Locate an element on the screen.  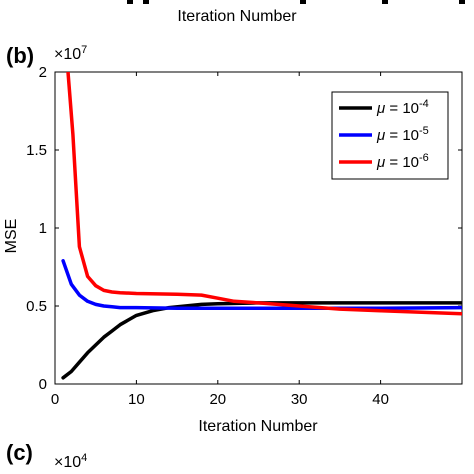
legend-entry-2: μ = 10-5 is located at coordinates (402, 134).